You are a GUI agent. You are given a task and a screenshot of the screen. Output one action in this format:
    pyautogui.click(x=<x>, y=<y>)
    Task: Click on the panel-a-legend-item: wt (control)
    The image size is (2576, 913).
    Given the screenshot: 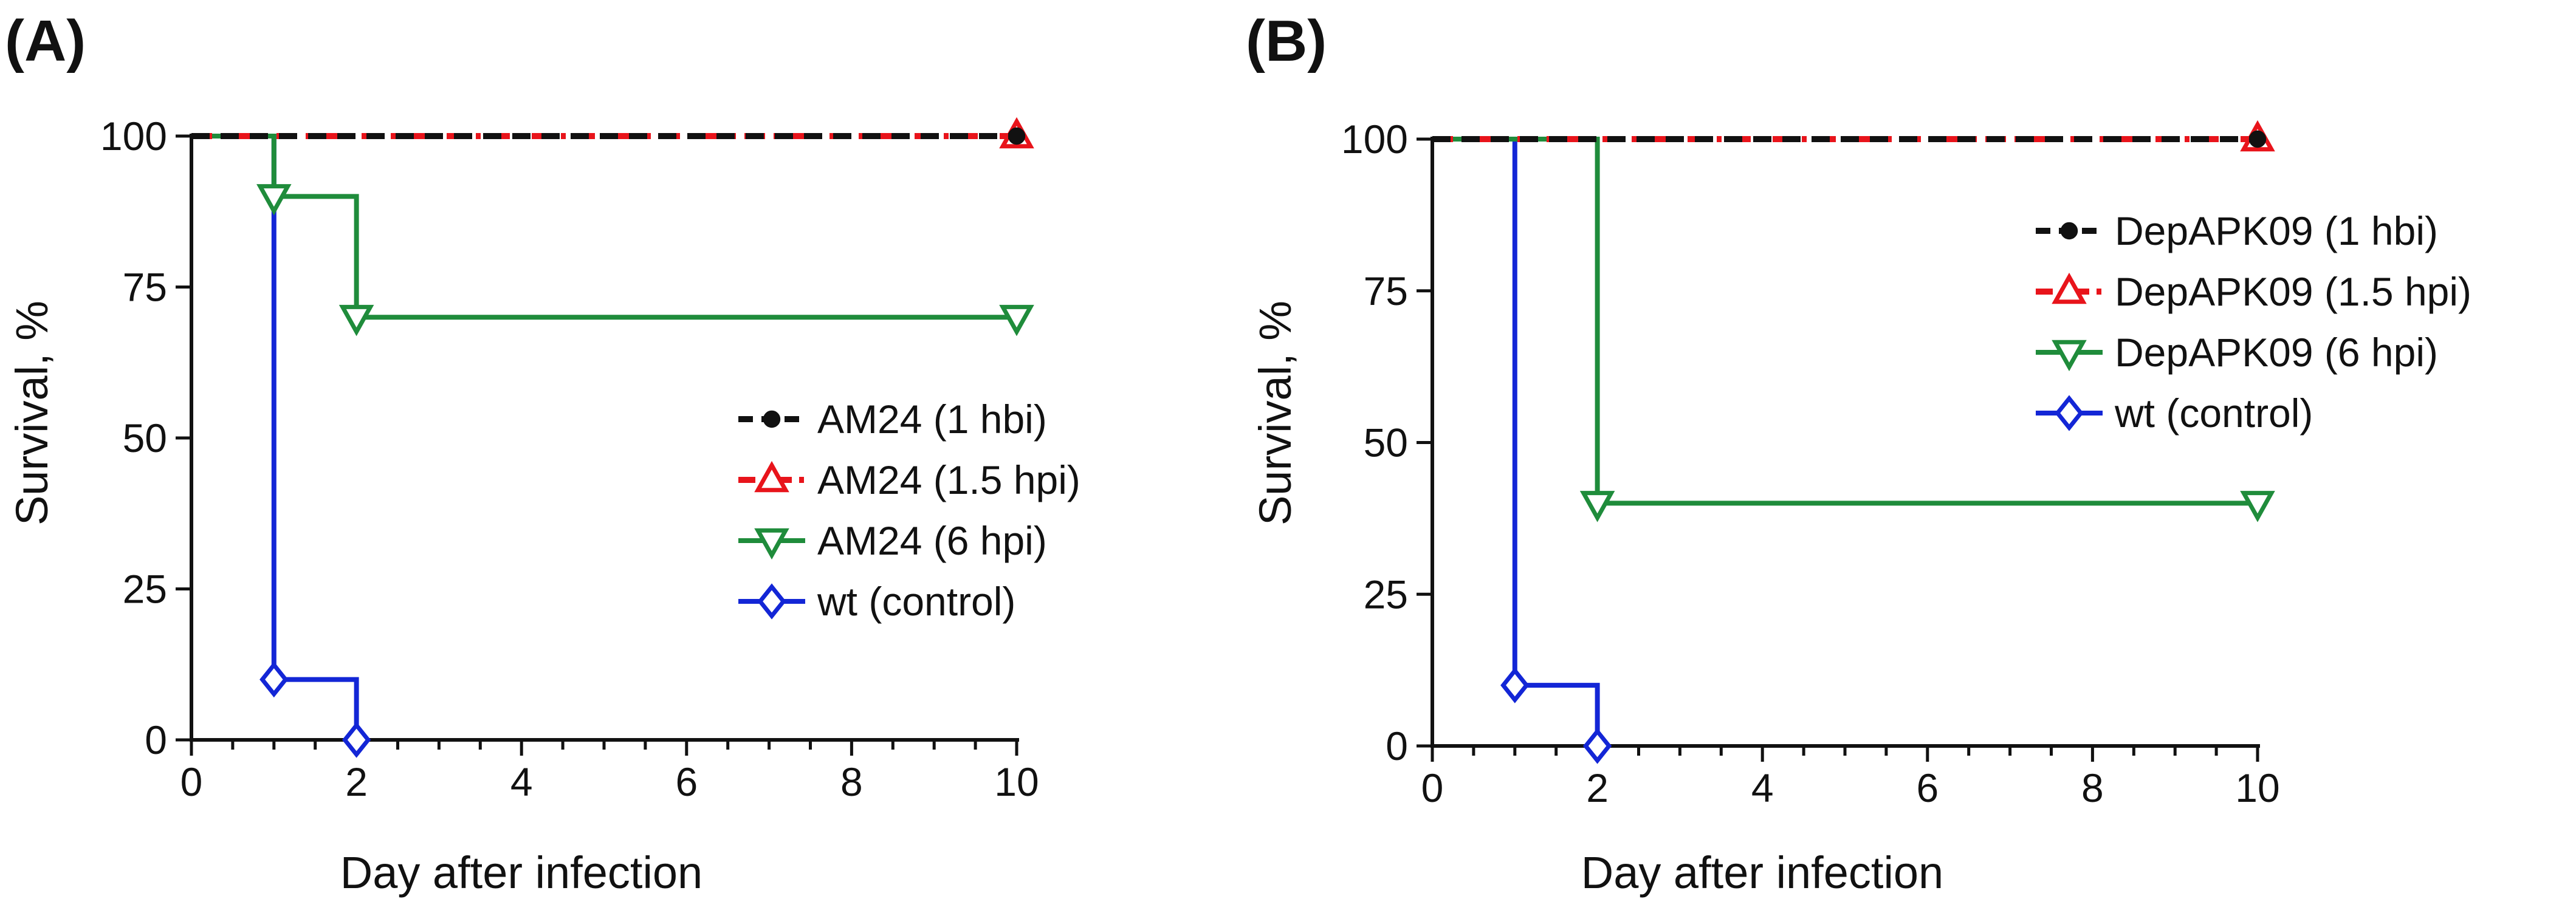 What is the action you would take?
    pyautogui.click(x=876, y=601)
    